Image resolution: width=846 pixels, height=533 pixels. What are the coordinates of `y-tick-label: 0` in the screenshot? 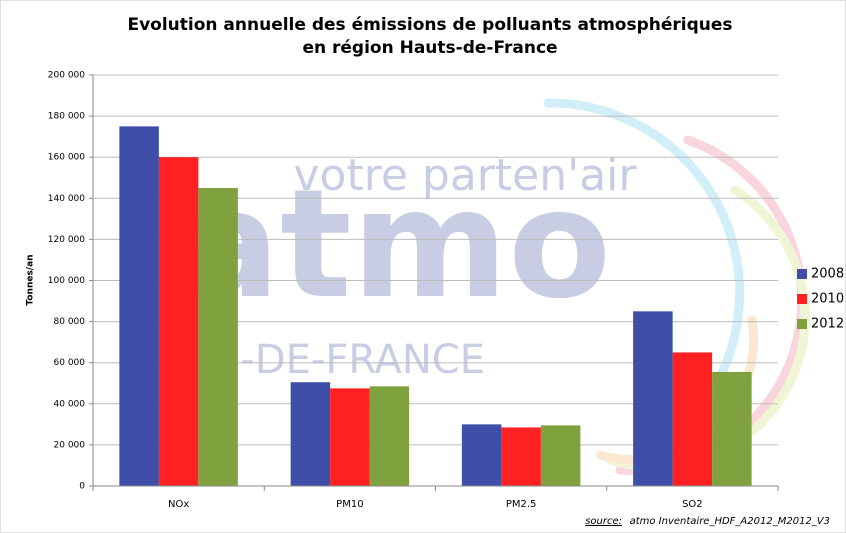 It's located at (82, 487).